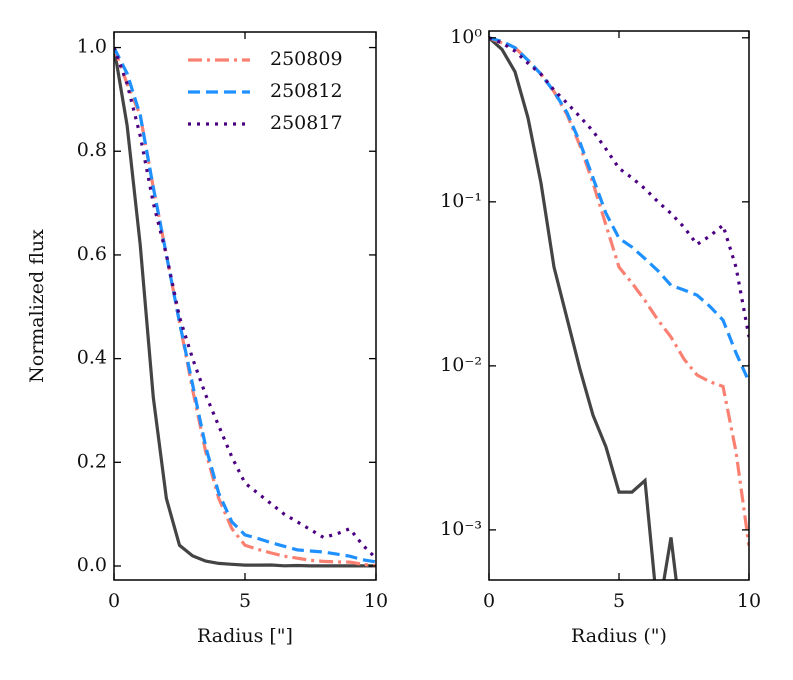 This screenshot has height=680, width=793. I want to click on legend-label: 250809, so click(306, 59).